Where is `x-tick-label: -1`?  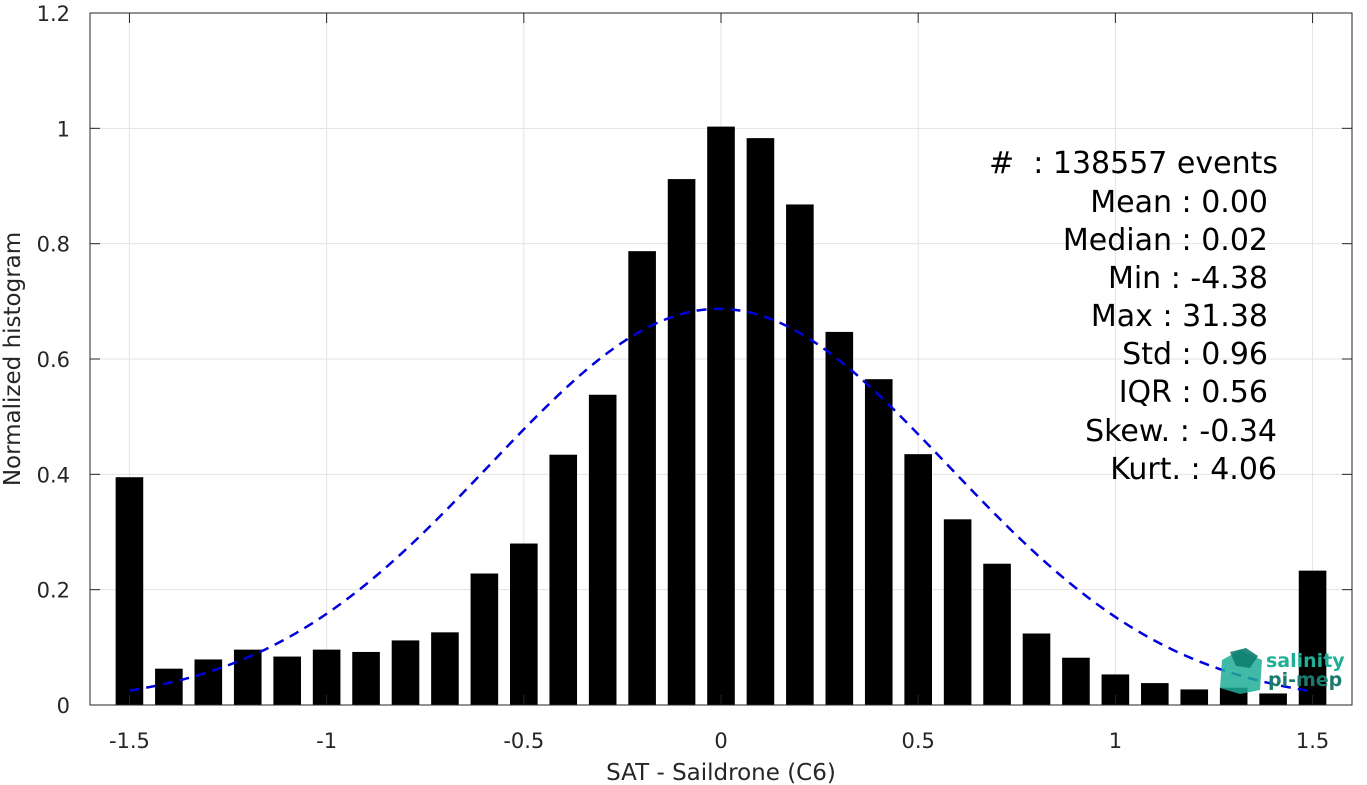
x-tick-label: -1 is located at coordinates (326, 741).